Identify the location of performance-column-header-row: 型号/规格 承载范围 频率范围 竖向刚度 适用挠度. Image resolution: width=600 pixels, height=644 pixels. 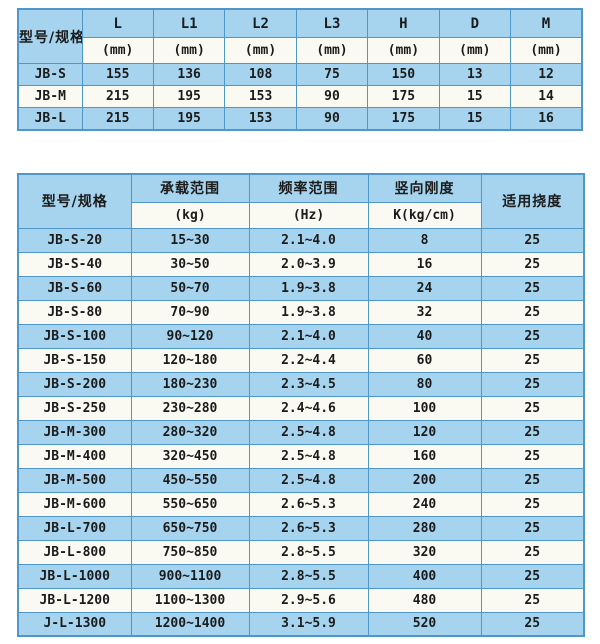
(301, 201).